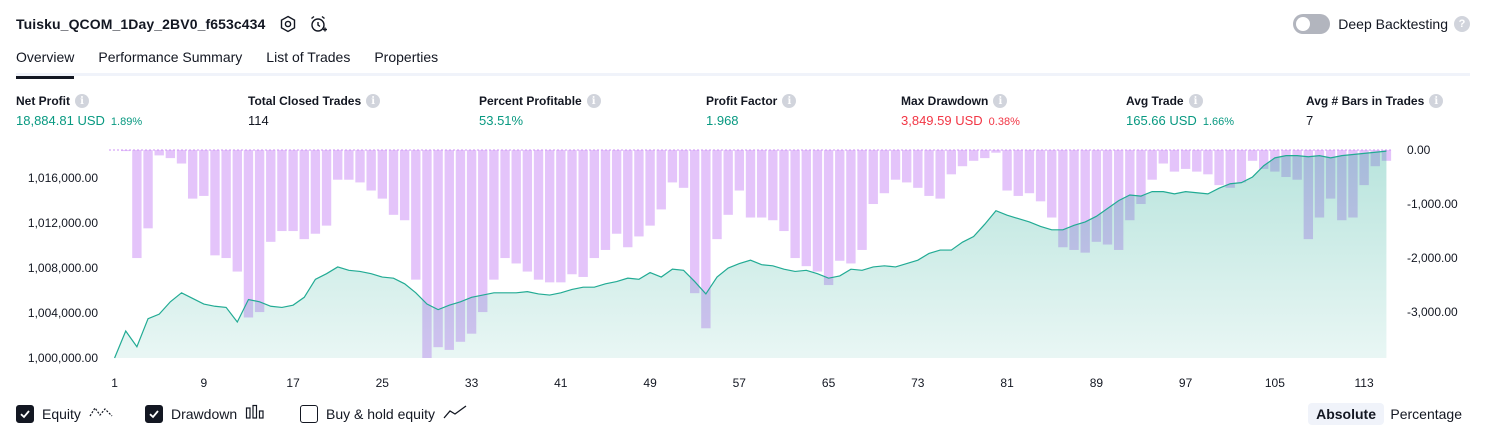 Image resolution: width=1486 pixels, height=438 pixels. Describe the element at coordinates (318, 24) in the screenshot. I see `add-alert-icon` at that location.